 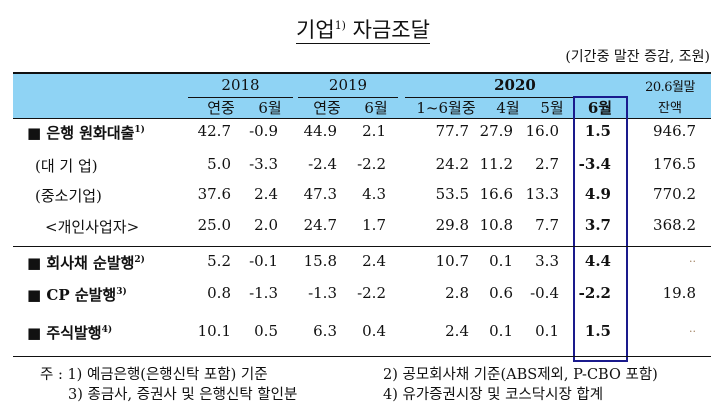 I want to click on table-cell: 29.8, so click(x=452, y=225).